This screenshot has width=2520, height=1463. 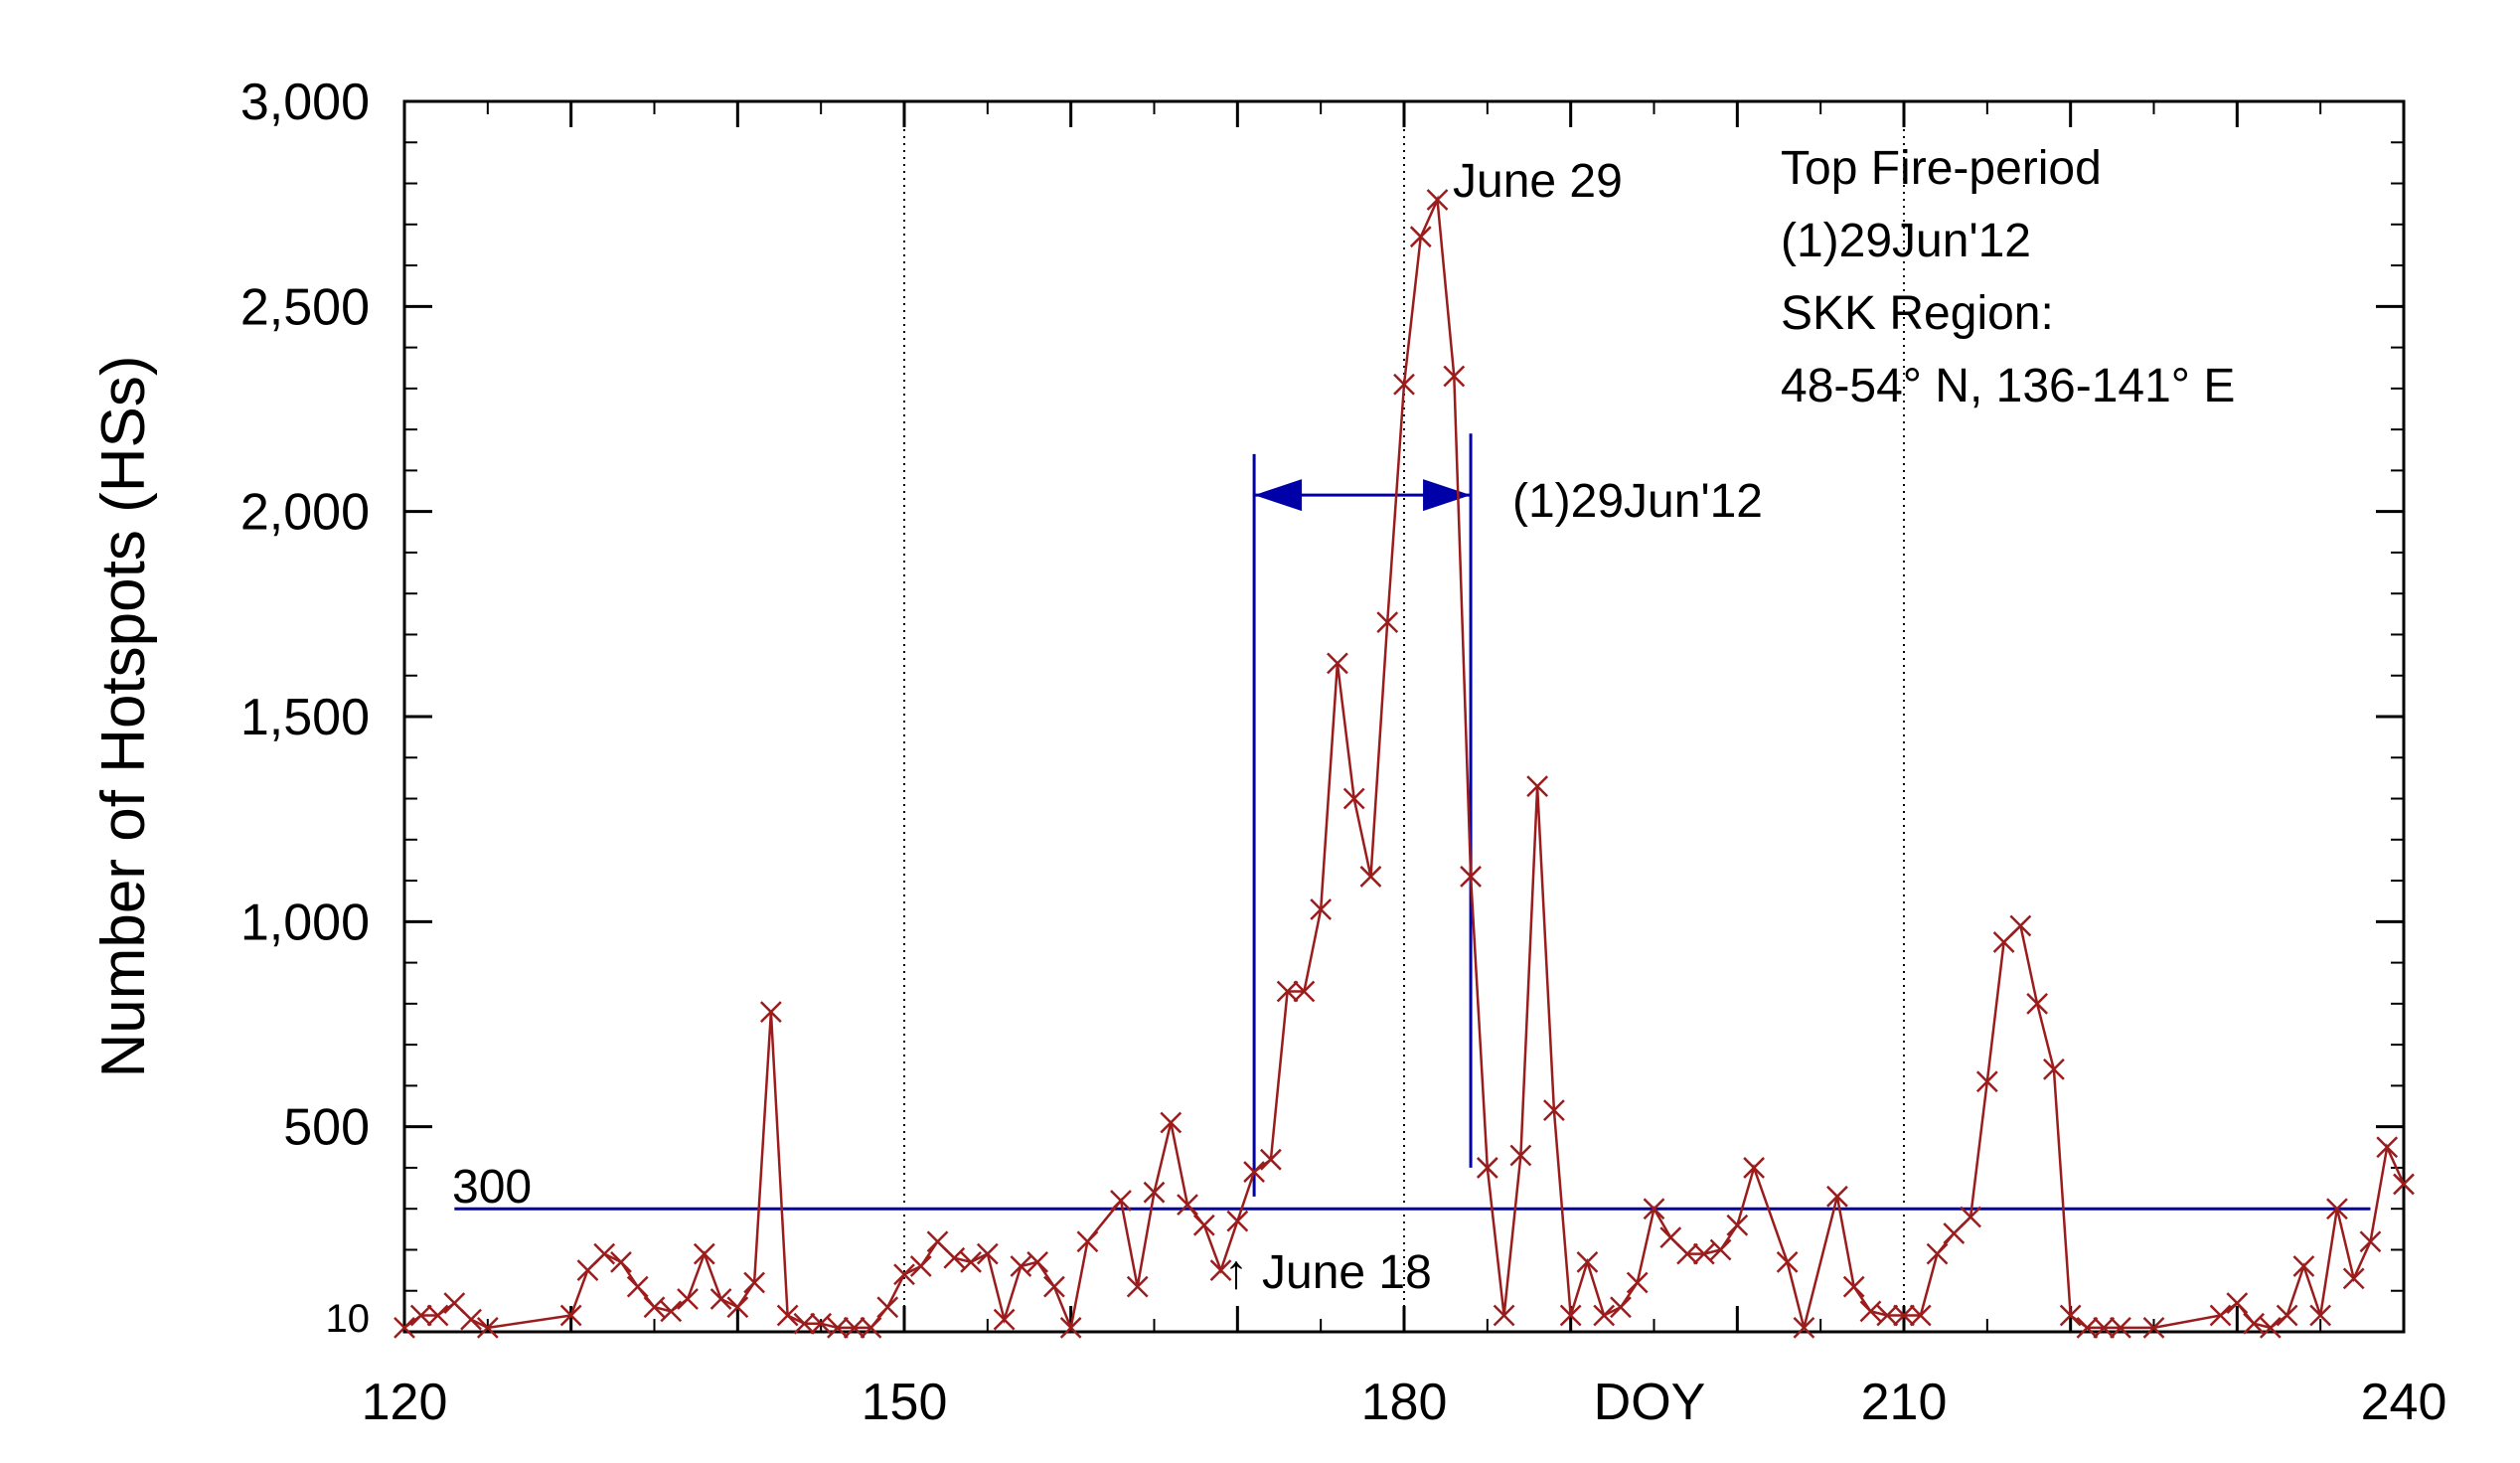 I want to click on x-tick-label: 210, so click(x=1904, y=1402).